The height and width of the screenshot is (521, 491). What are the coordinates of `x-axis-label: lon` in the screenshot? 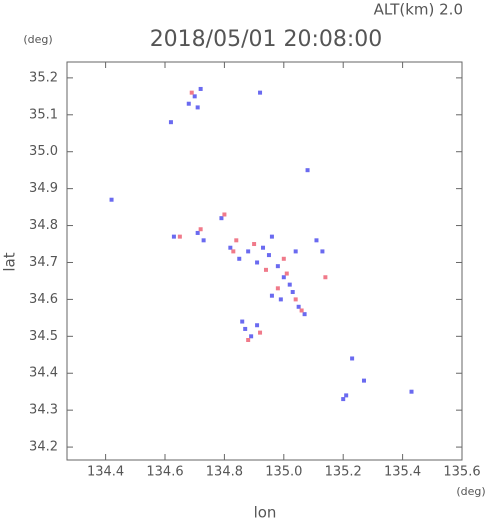 It's located at (265, 512).